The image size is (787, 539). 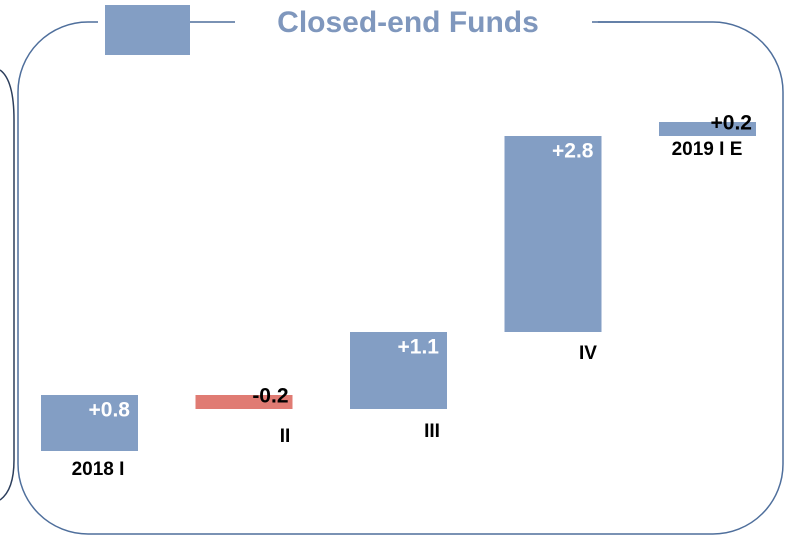 I want to click on value-label: +2.8, so click(x=573, y=151).